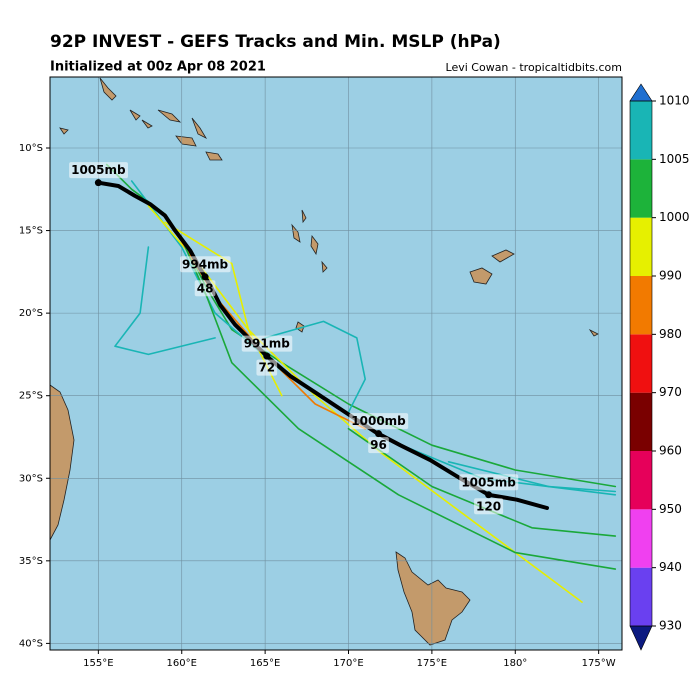  What do you see at coordinates (31, 231) in the screenshot?
I see `y-tick-label: 15°S` at bounding box center [31, 231].